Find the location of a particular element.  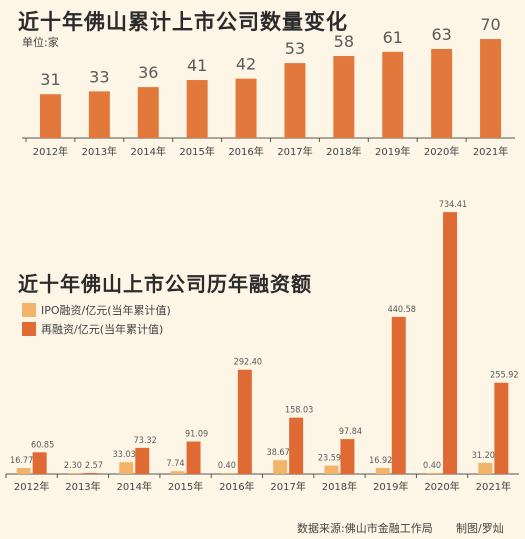

chart2-tick-label: 2014年 is located at coordinates (134, 486).